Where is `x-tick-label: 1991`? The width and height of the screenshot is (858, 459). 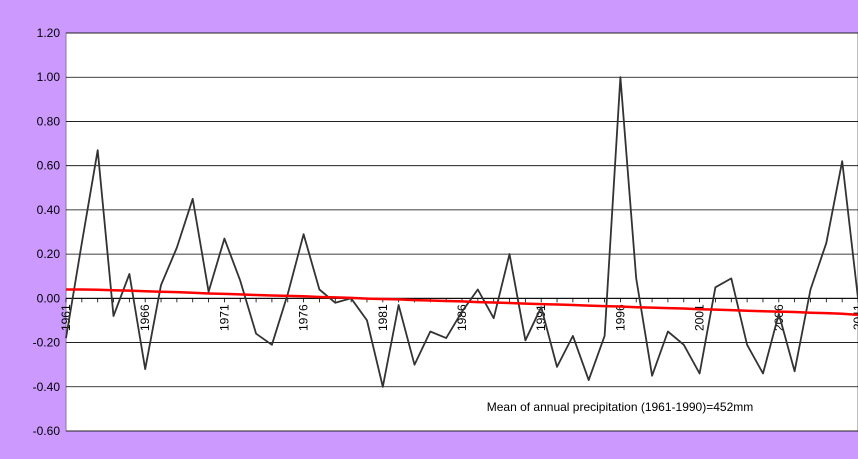
x-tick-label: 1991 is located at coordinates (541, 317).